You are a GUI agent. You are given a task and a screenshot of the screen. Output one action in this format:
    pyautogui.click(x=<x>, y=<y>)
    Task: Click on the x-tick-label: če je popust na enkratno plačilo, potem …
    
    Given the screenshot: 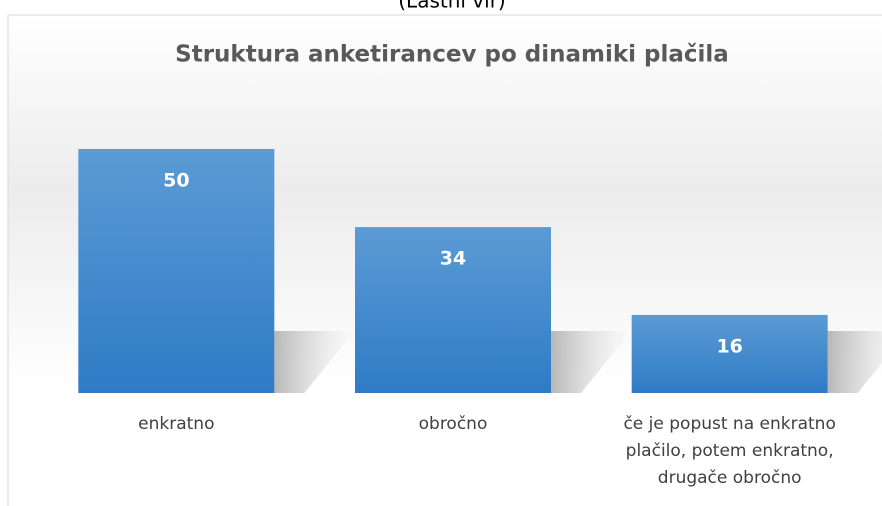 What is the action you would take?
    pyautogui.click(x=729, y=451)
    